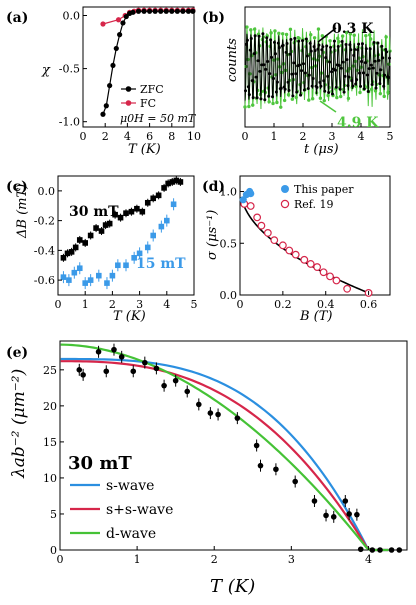  Describe the element at coordinates (17, 18) in the screenshot. I see `panel-a-label: (a)` at that location.